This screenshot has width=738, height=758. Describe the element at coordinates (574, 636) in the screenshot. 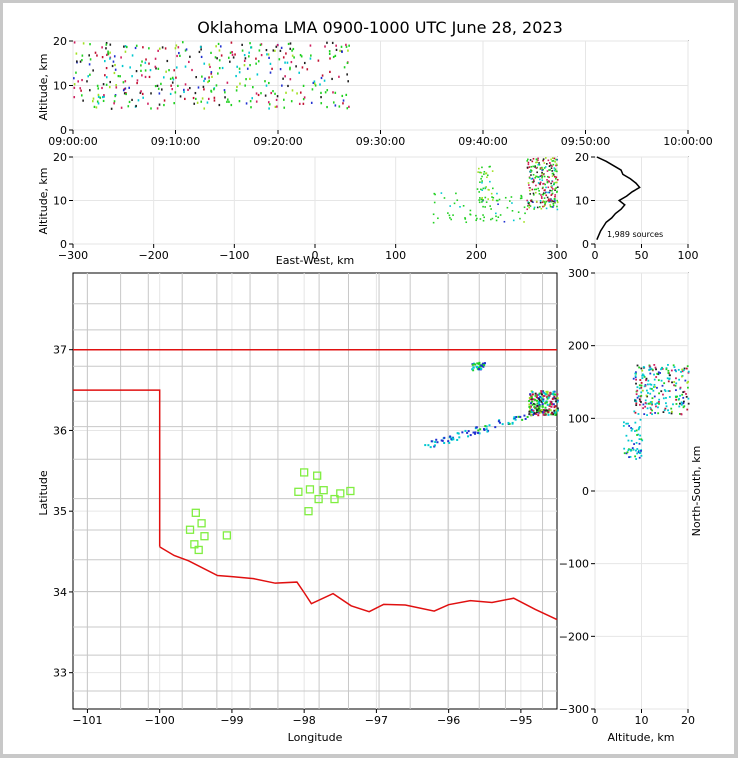

I see `ns-height-y-tick-label: −200` at that location.